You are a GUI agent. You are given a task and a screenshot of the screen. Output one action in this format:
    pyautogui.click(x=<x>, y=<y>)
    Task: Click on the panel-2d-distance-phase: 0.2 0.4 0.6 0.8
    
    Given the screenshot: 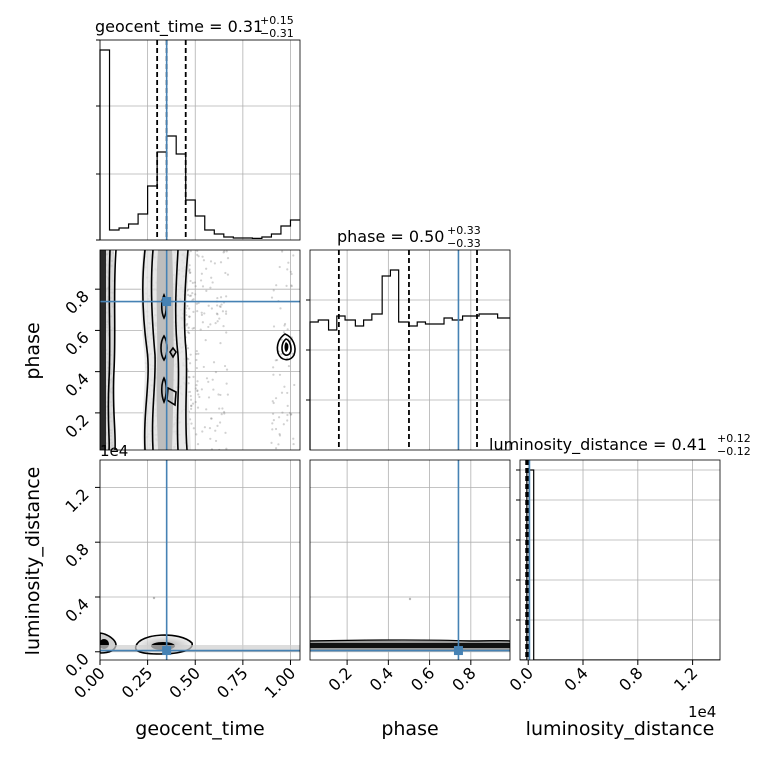 What is the action you would take?
    pyautogui.click(x=410, y=577)
    